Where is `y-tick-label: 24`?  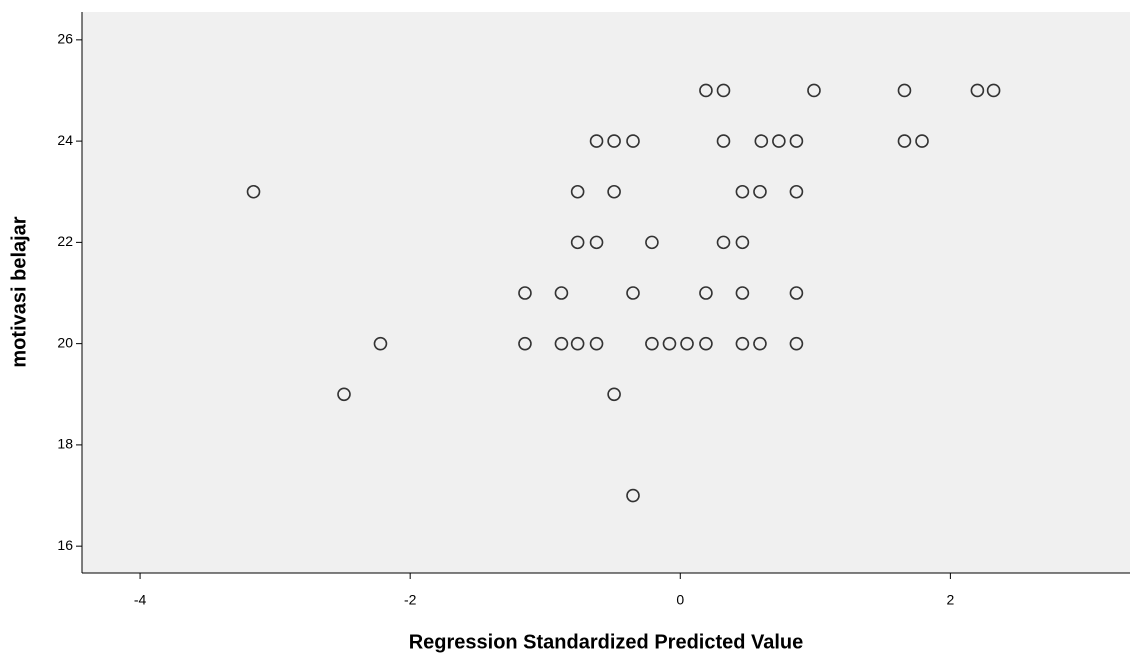 y-tick-label: 24 is located at coordinates (65, 140).